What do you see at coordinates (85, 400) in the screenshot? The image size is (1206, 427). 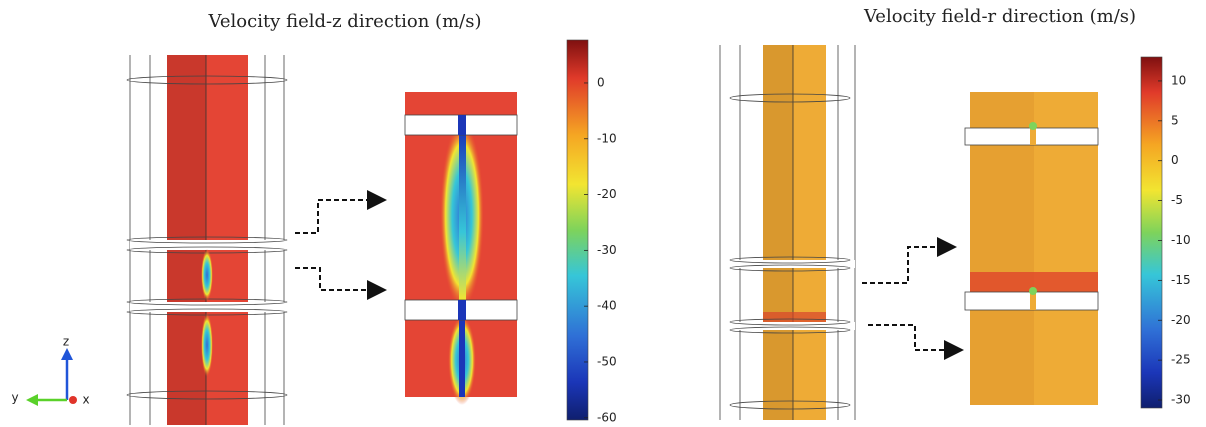 I see `axis-label: x` at bounding box center [85, 400].